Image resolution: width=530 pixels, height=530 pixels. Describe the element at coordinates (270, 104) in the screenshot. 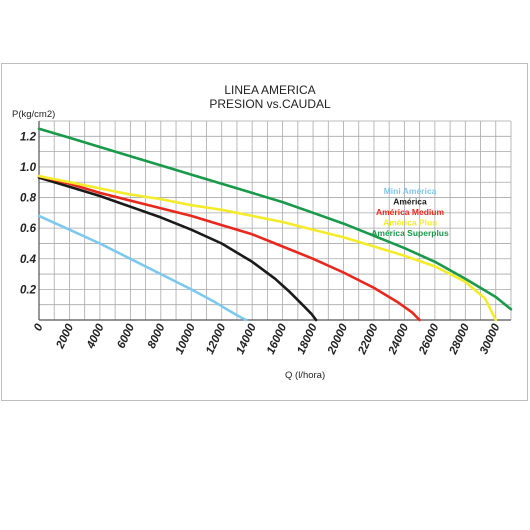

I see `chart-subtitle: PRESION vs.CAUDAL` at that location.